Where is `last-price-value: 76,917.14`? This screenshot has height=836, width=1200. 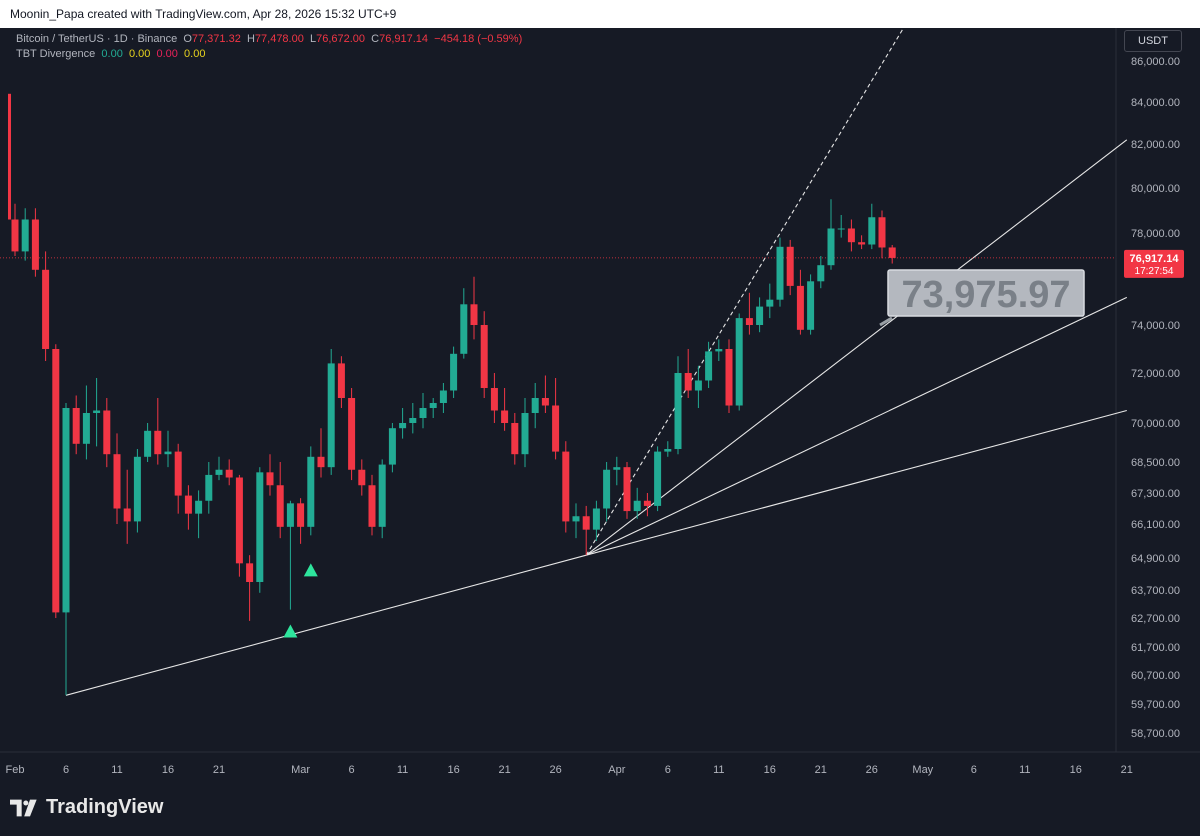
last-price-value: 76,917.14 is located at coordinates (1155, 259).